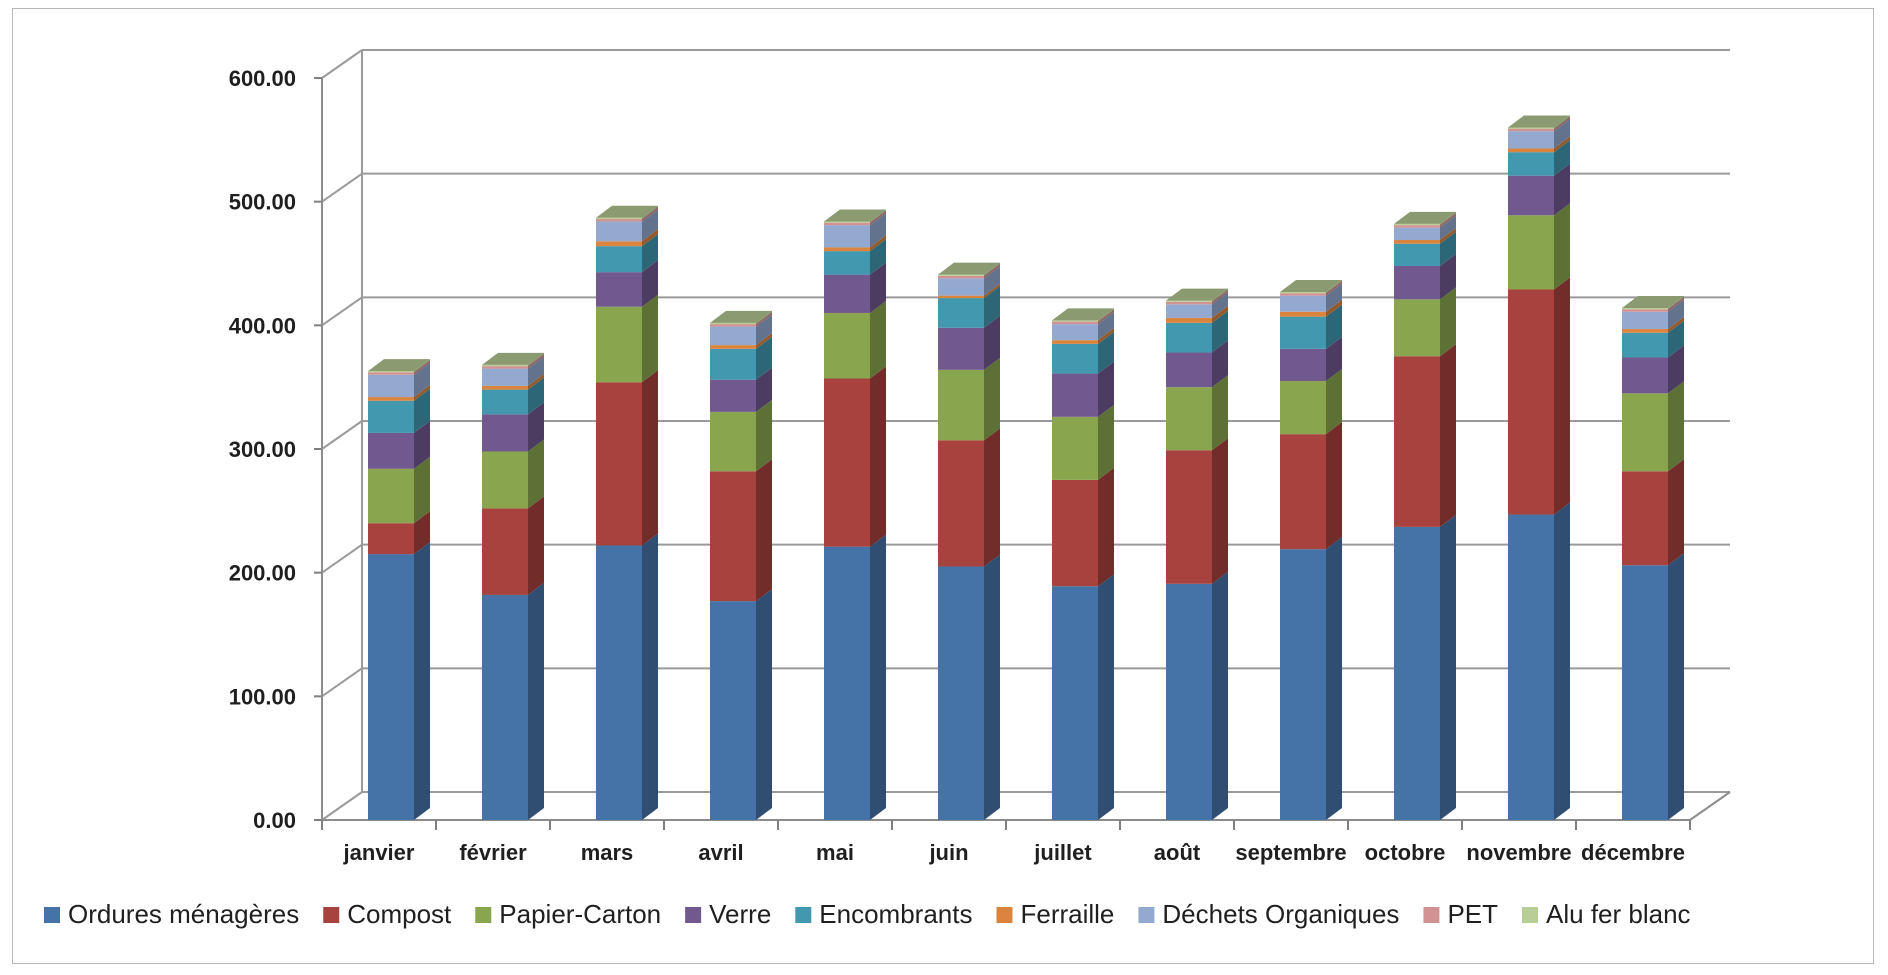  Describe the element at coordinates (728, 914) in the screenshot. I see `legend-item: Verre` at that location.